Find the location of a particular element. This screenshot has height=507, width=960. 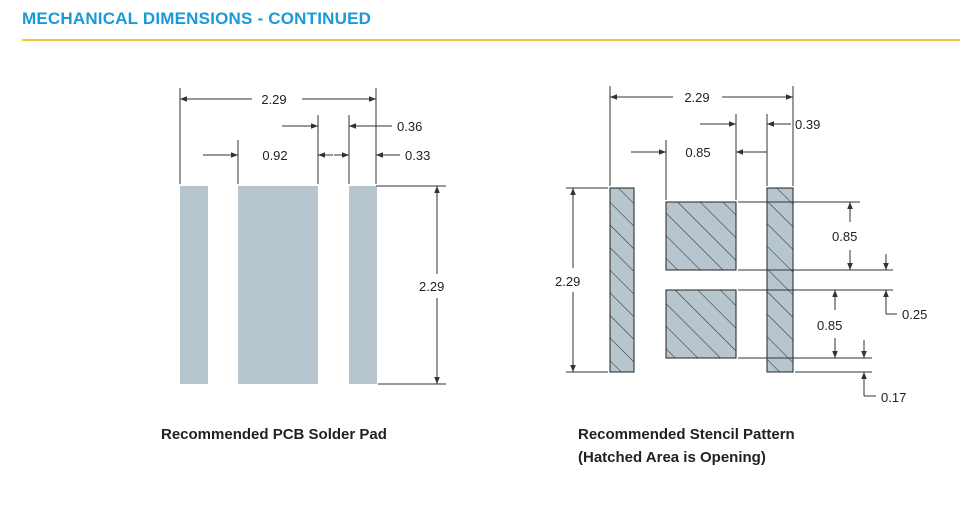

pcb-dim-gap: 0.36 is located at coordinates (409, 126).